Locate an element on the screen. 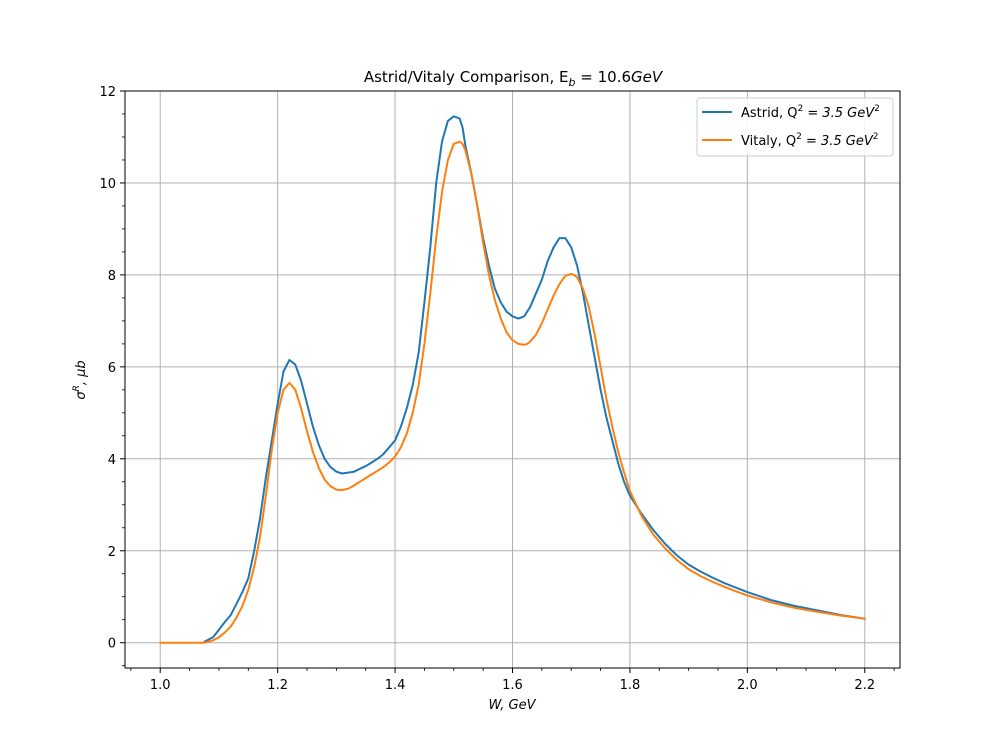 This screenshot has width=1000, height=750. x-tick-label: 2.2 is located at coordinates (864, 685).